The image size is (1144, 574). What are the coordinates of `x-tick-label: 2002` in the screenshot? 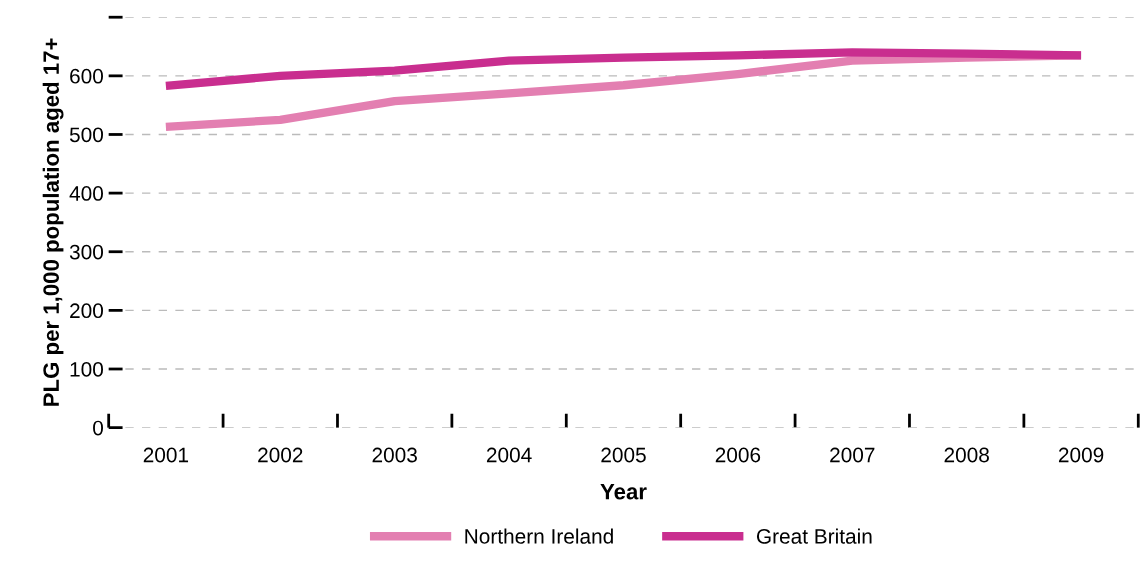 It's located at (280, 455).